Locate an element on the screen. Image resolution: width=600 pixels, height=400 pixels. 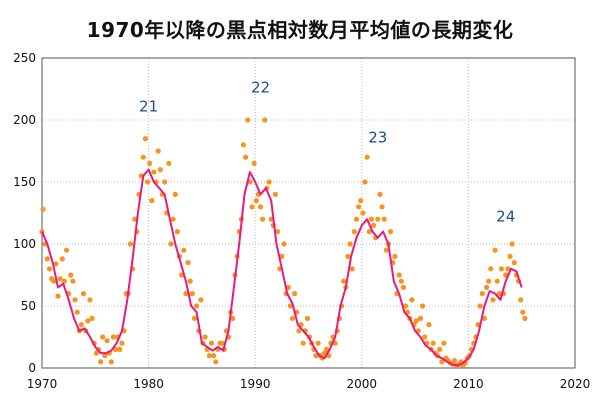
y-tick-label: 50 is located at coordinates (28, 306).